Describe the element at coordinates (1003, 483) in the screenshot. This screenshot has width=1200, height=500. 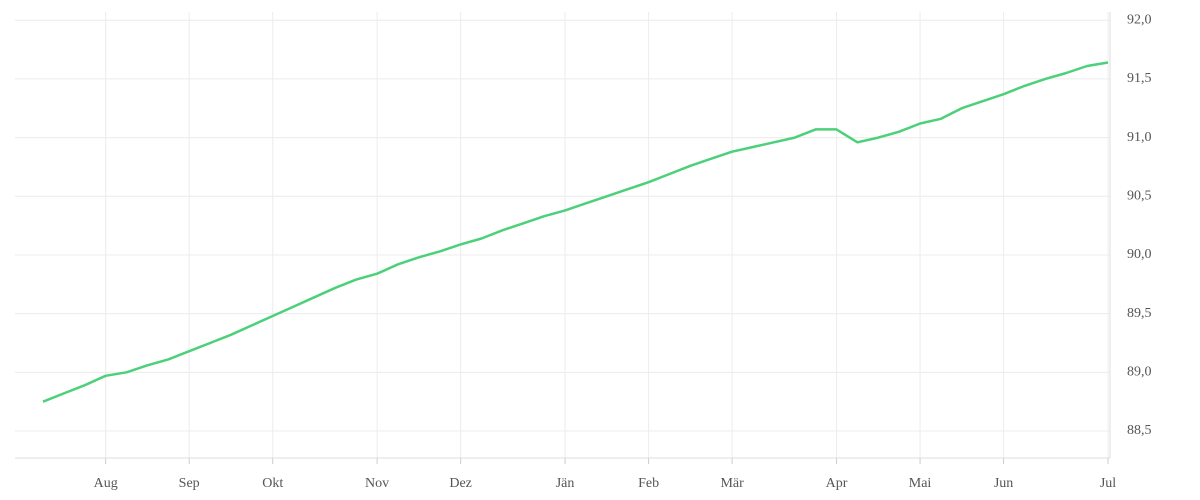
I see `x-tick-label: Jun` at that location.